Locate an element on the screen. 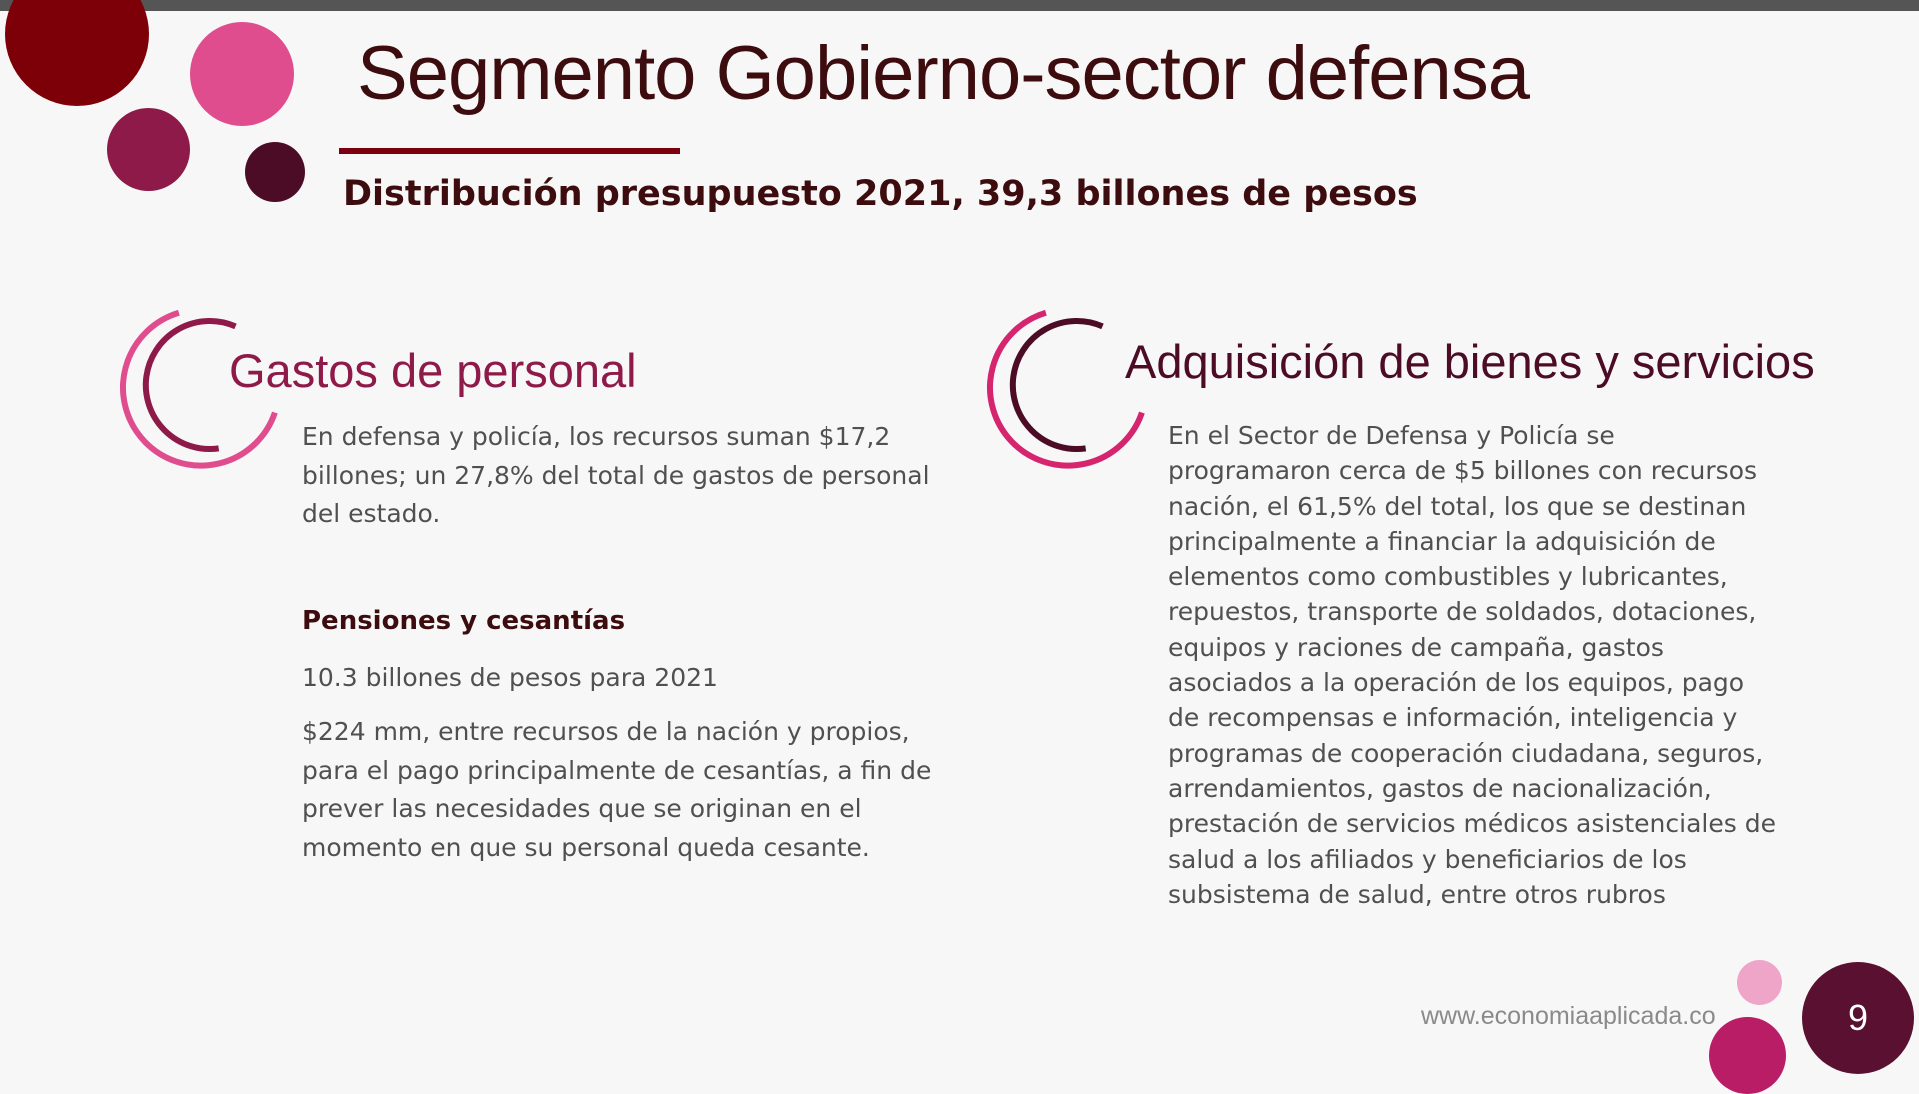 Image resolution: width=1919 pixels, height=1094 pixels. website-url: www.economiaaplicada.co is located at coordinates (1568, 1016).